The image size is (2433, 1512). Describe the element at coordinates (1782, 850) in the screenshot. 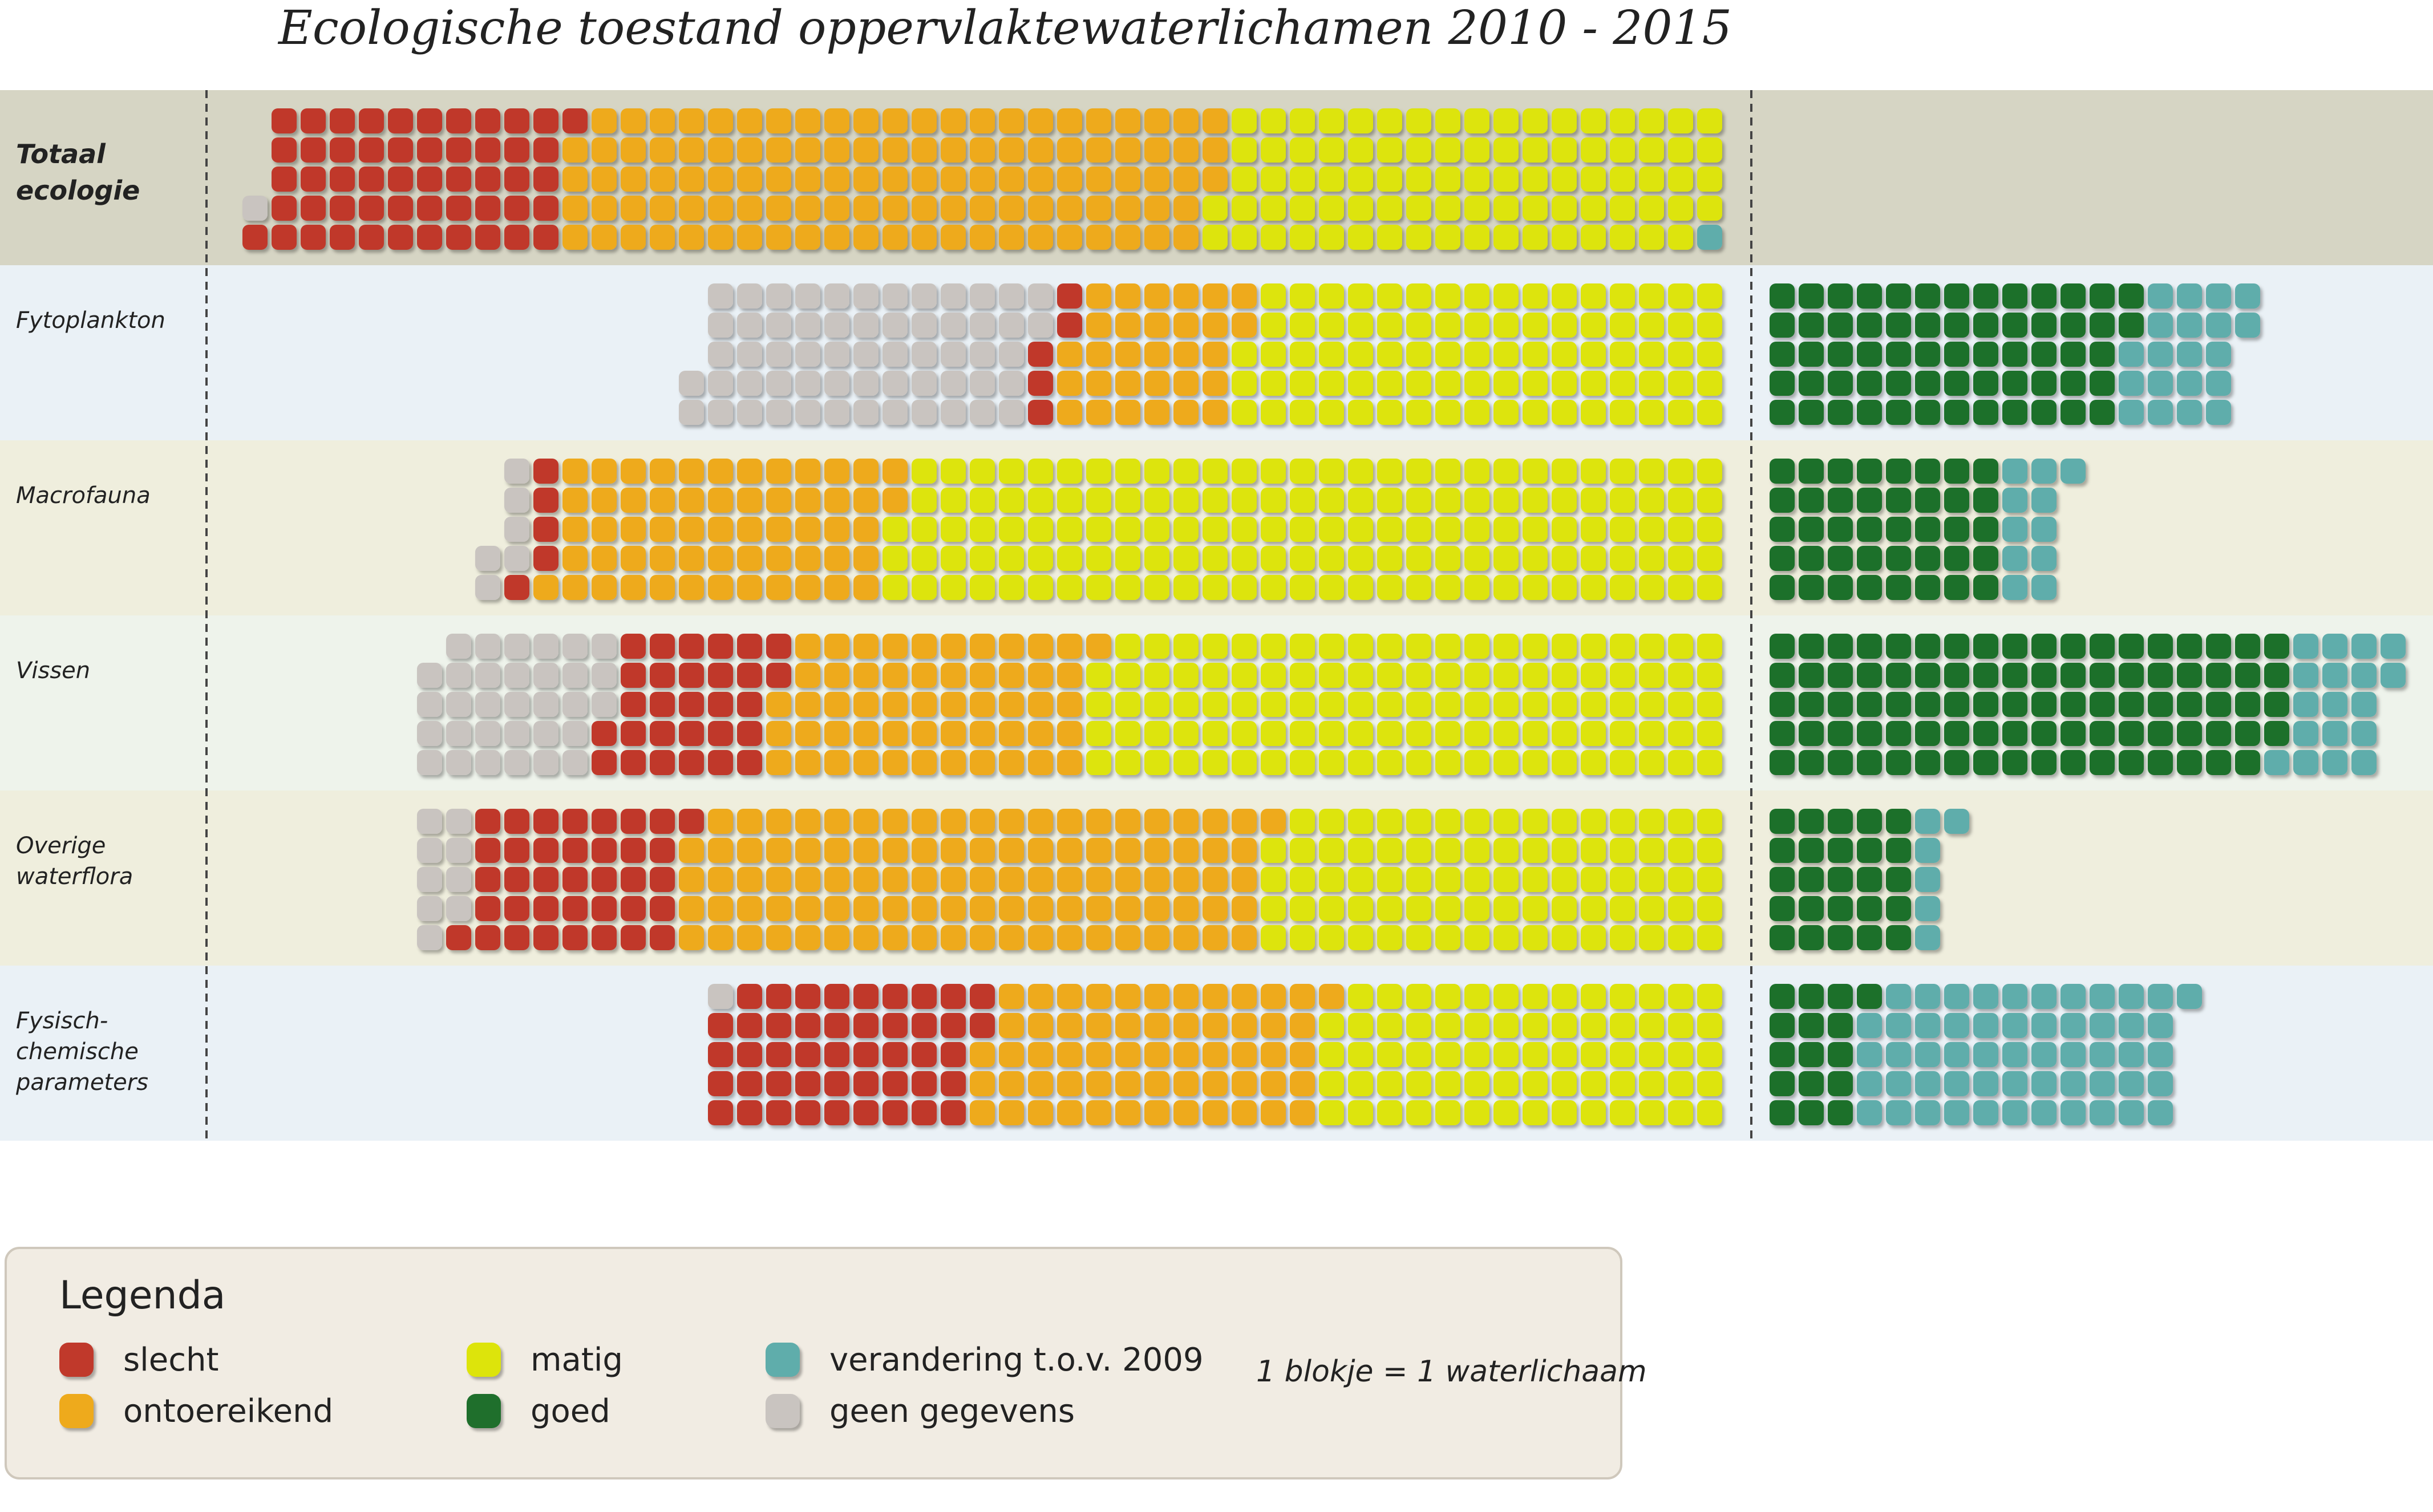

I see `block-overige-waterflora-goed` at that location.